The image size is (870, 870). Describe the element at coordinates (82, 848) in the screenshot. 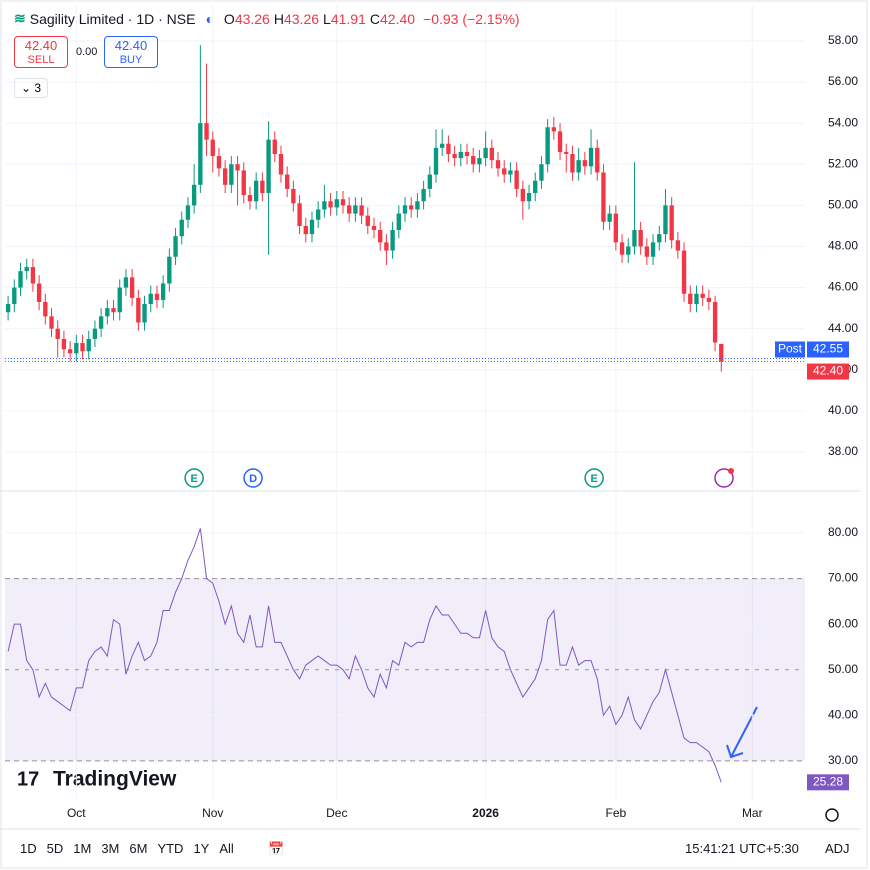

I see `range-button: 1M` at that location.